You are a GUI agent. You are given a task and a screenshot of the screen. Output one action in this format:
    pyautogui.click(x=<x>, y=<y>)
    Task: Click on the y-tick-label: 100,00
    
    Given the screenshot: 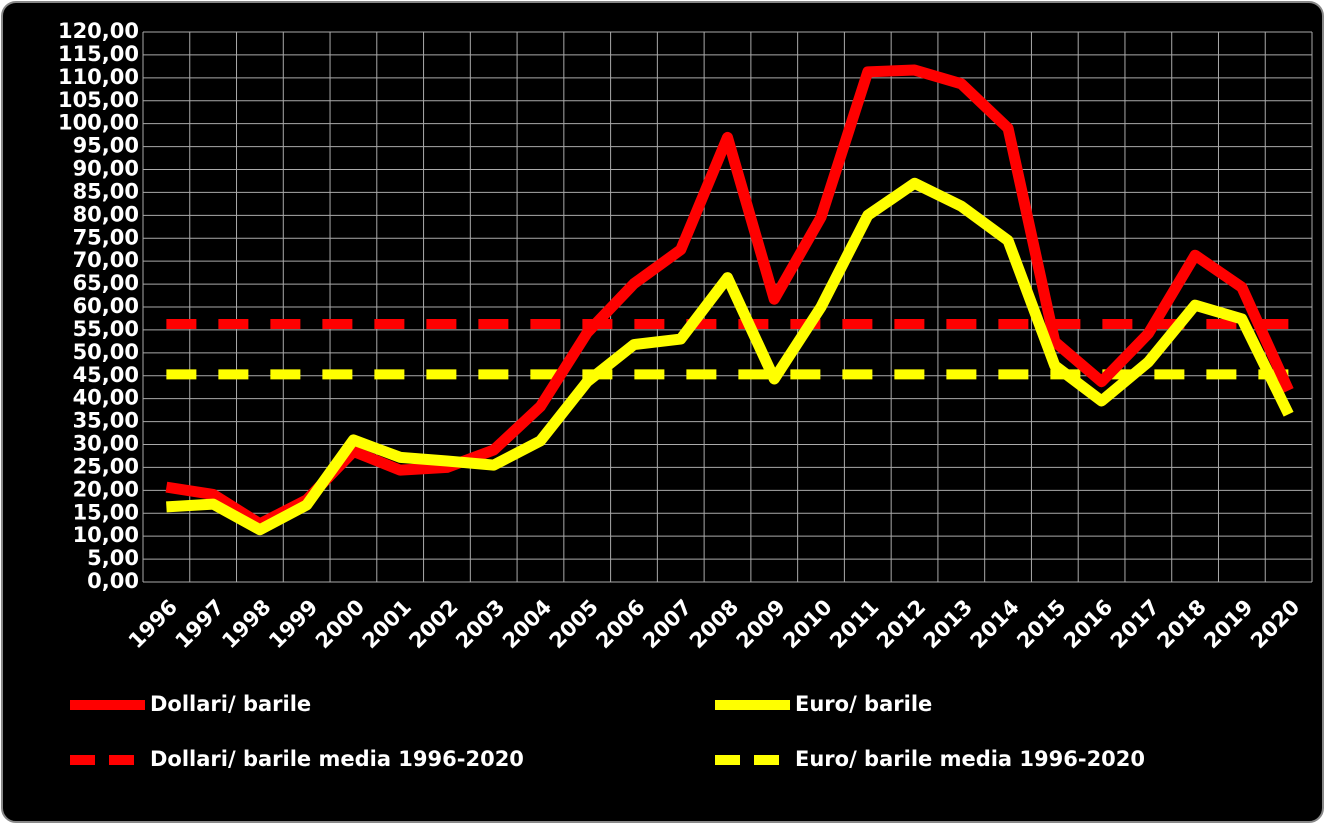 What is the action you would take?
    pyautogui.click(x=98, y=123)
    